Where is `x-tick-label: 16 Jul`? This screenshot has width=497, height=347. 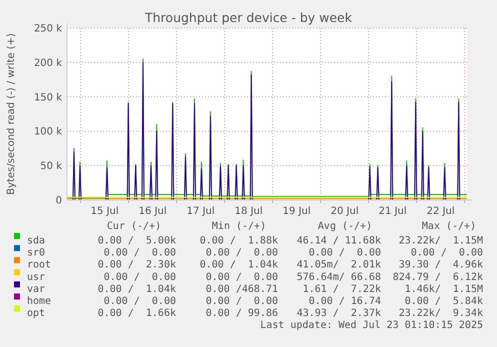
x-tick-label: 16 Jul is located at coordinates (152, 211).